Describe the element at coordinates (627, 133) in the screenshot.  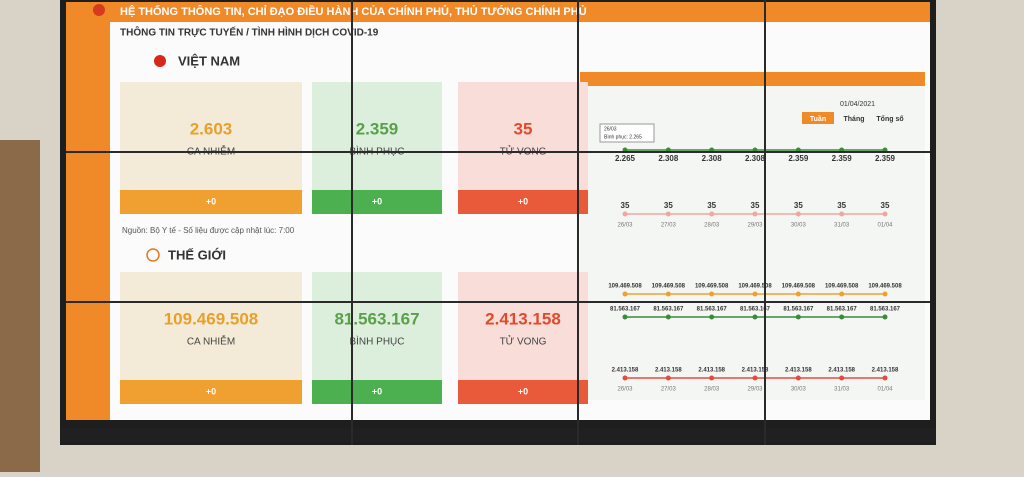
I see `tooltip` at that location.